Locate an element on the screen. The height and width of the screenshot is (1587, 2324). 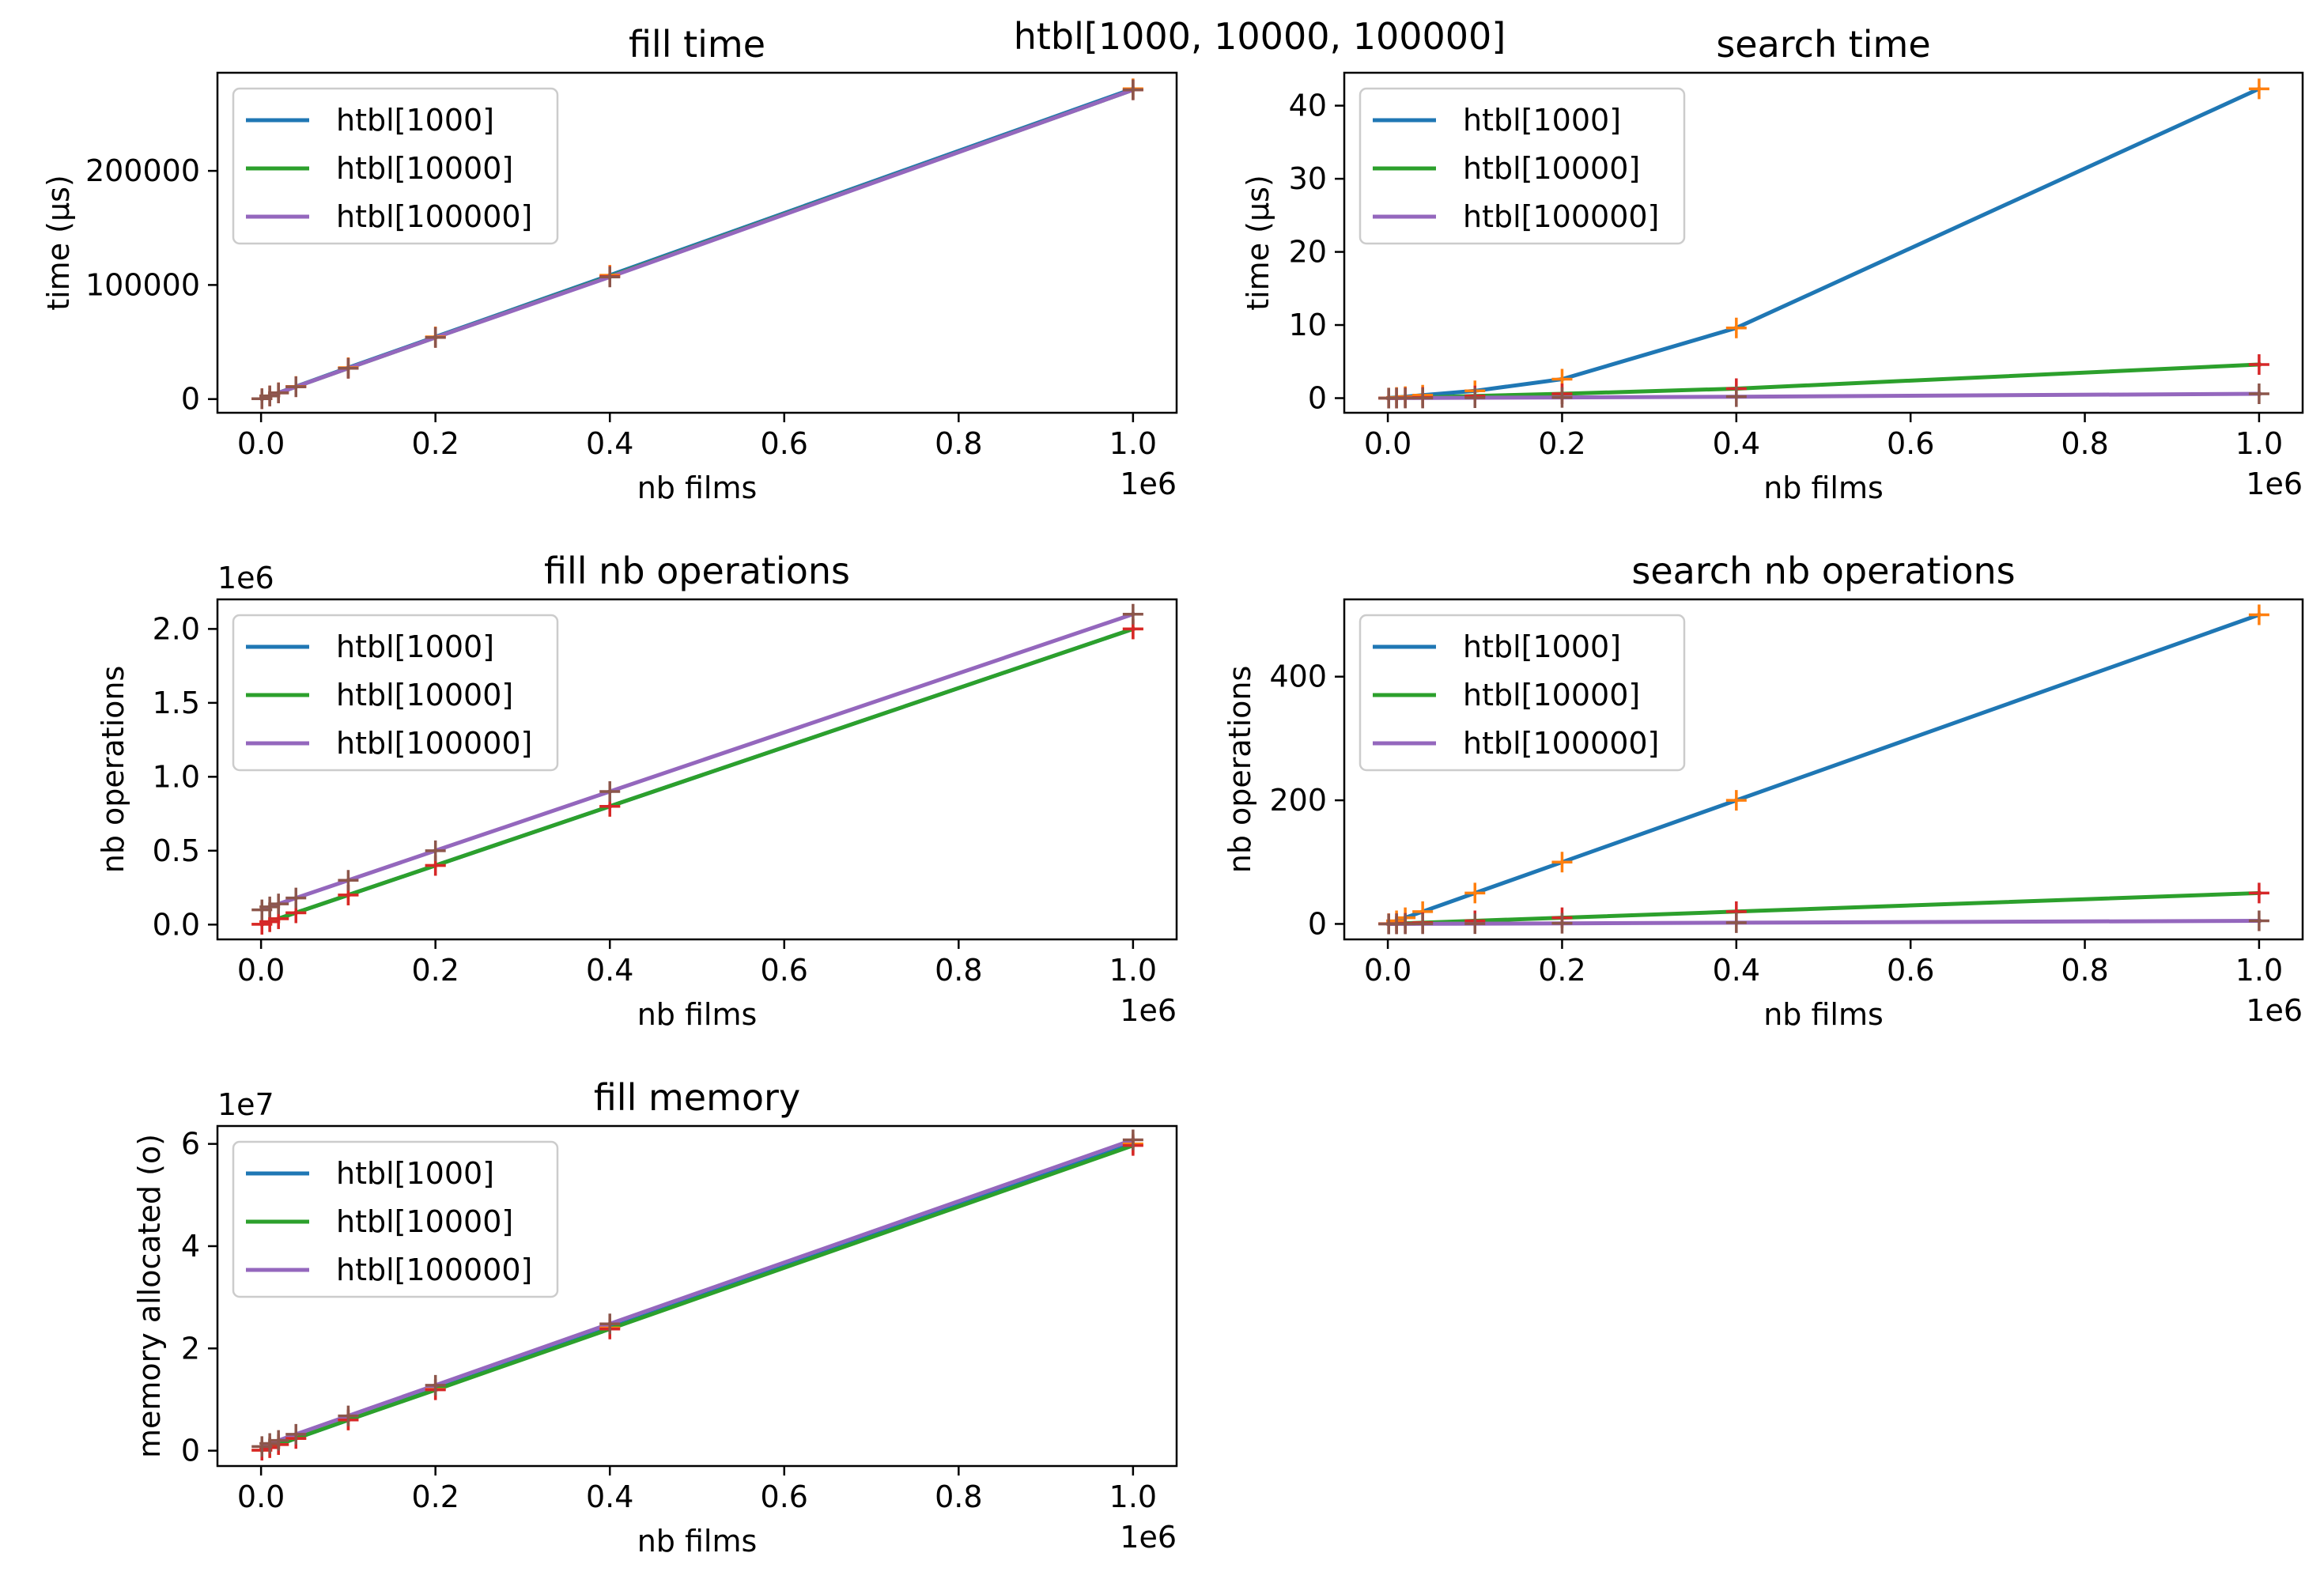
y-axis-label: time (µs) is located at coordinates (58, 243).